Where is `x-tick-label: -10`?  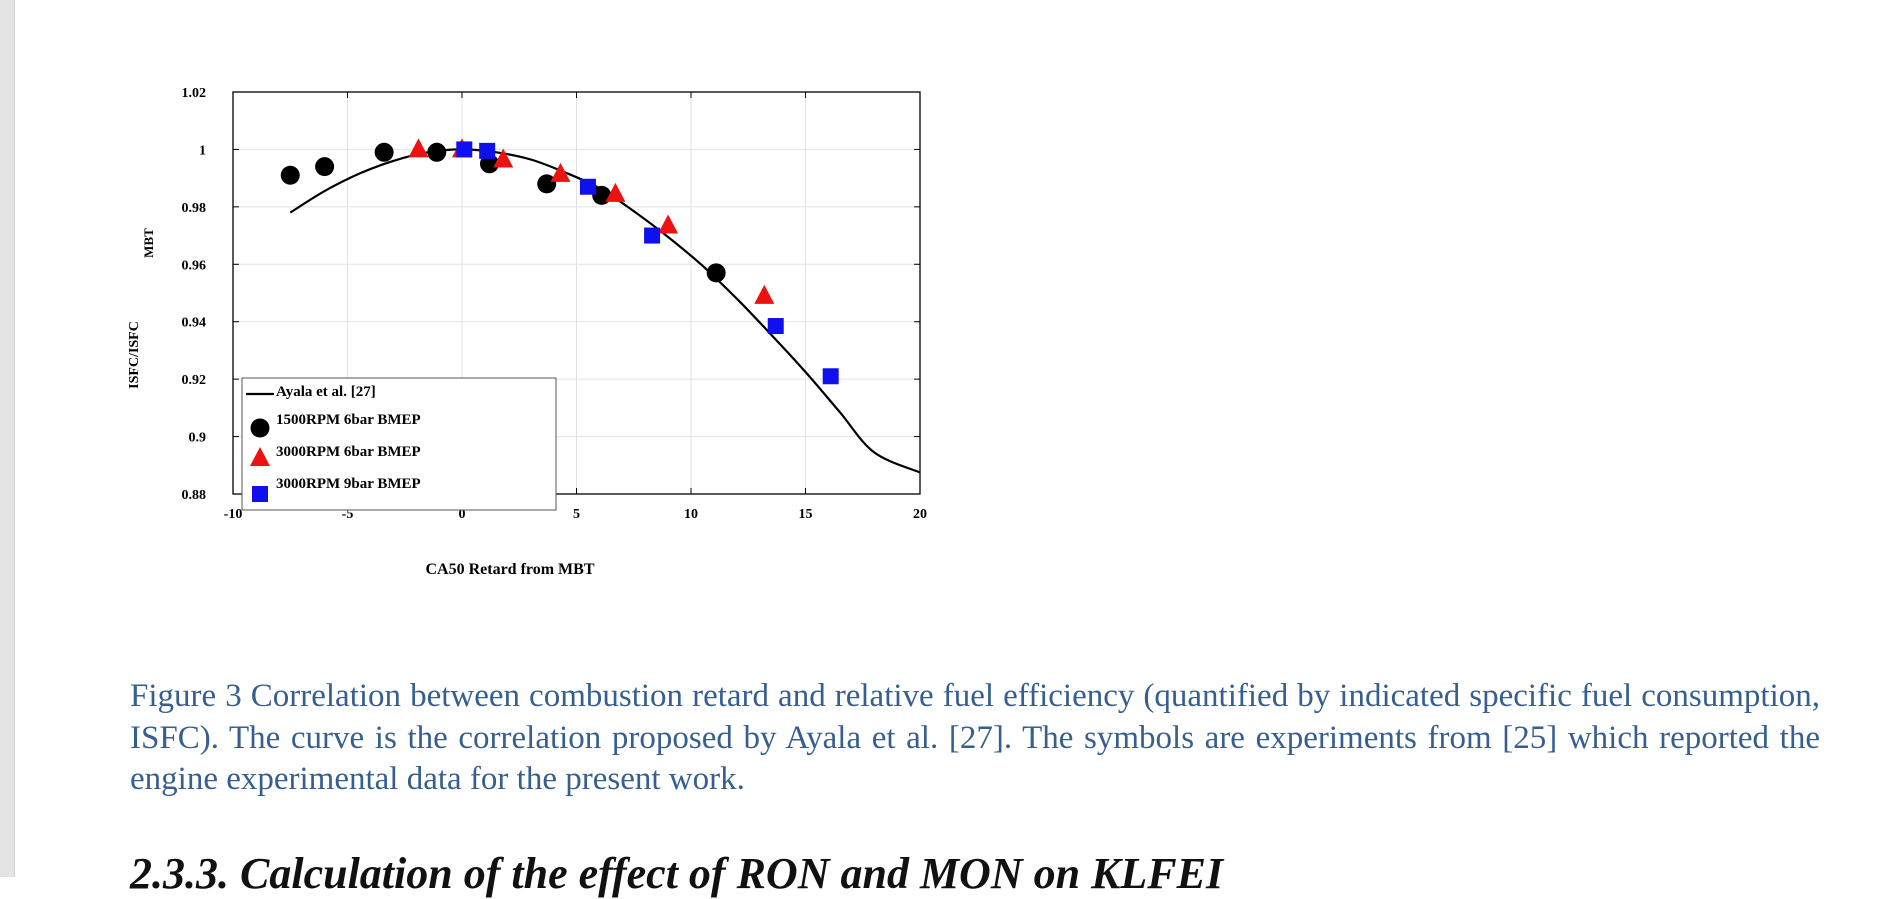
x-tick-label: -10 is located at coordinates (233, 514).